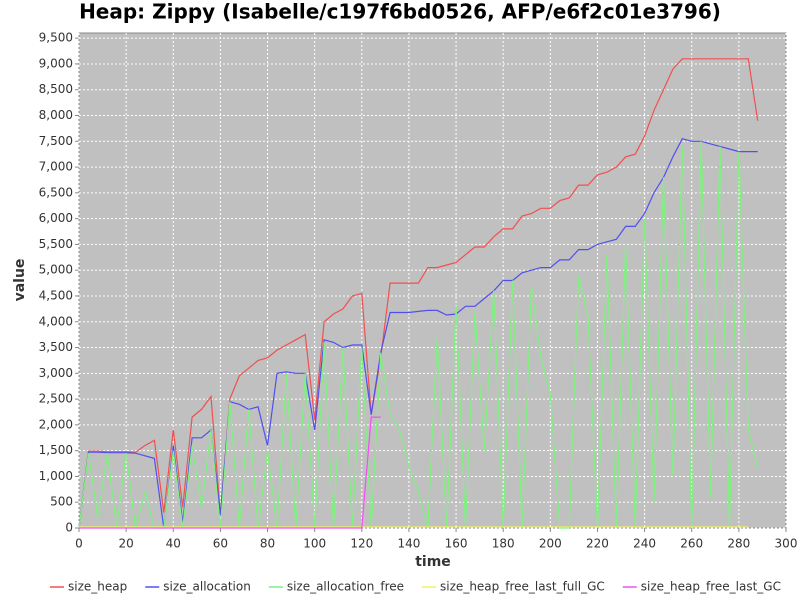 This screenshot has width=800, height=600. What do you see at coordinates (361, 544) in the screenshot?
I see `x-tick-label: 120` at bounding box center [361, 544].